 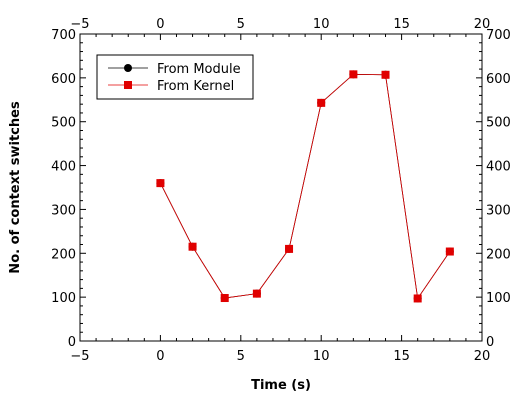 What do you see at coordinates (401, 24) in the screenshot?
I see `x-tick-label-top: 15` at bounding box center [401, 24].